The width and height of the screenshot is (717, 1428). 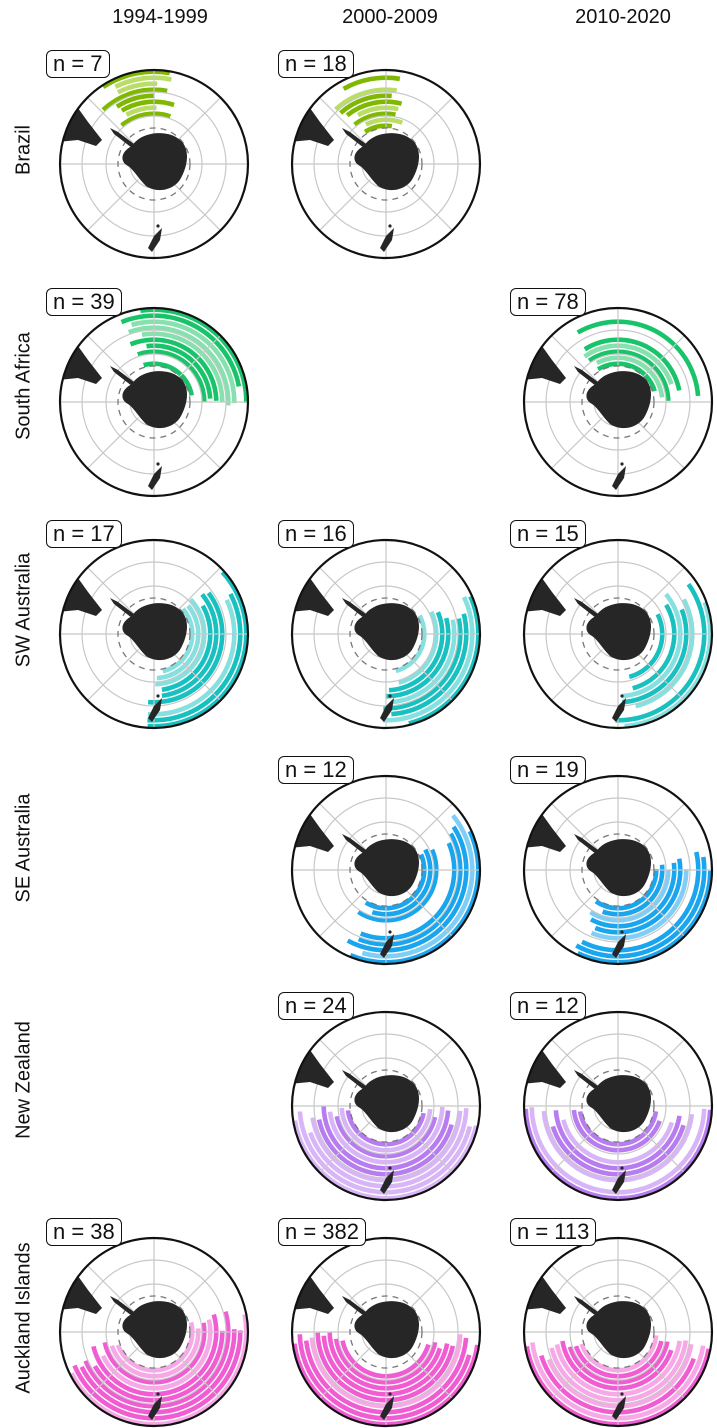 I want to click on sample-size-label: n = 15, so click(x=548, y=534).